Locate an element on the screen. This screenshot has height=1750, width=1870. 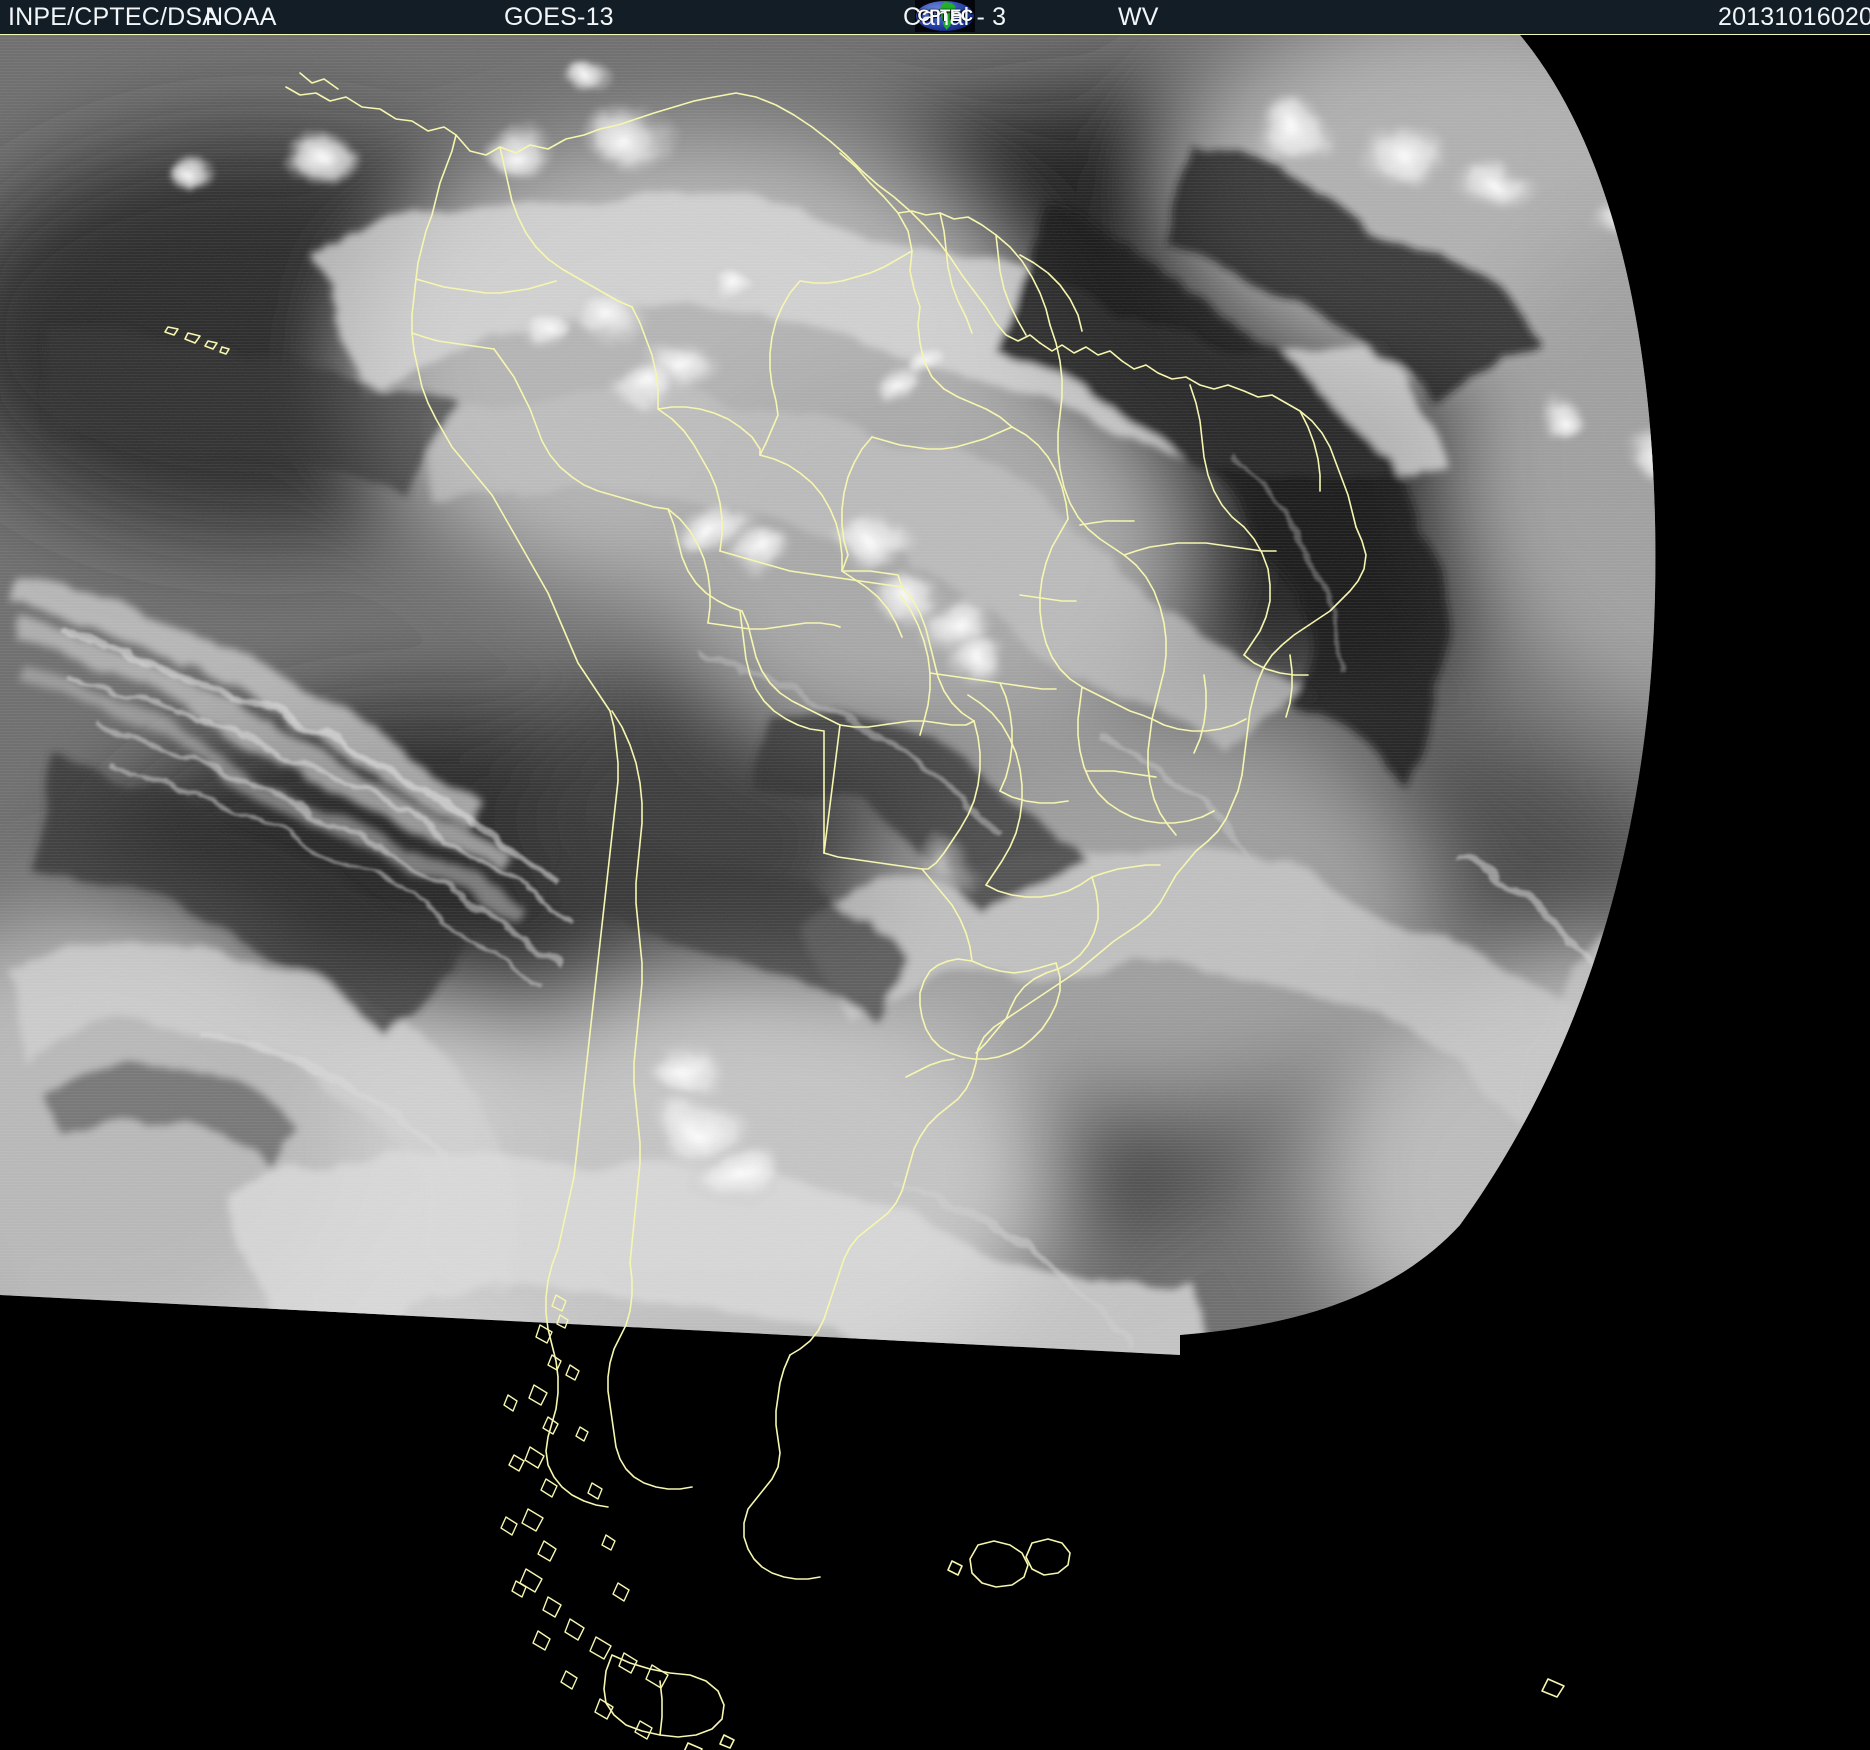
header-separator-line is located at coordinates (935, 34).